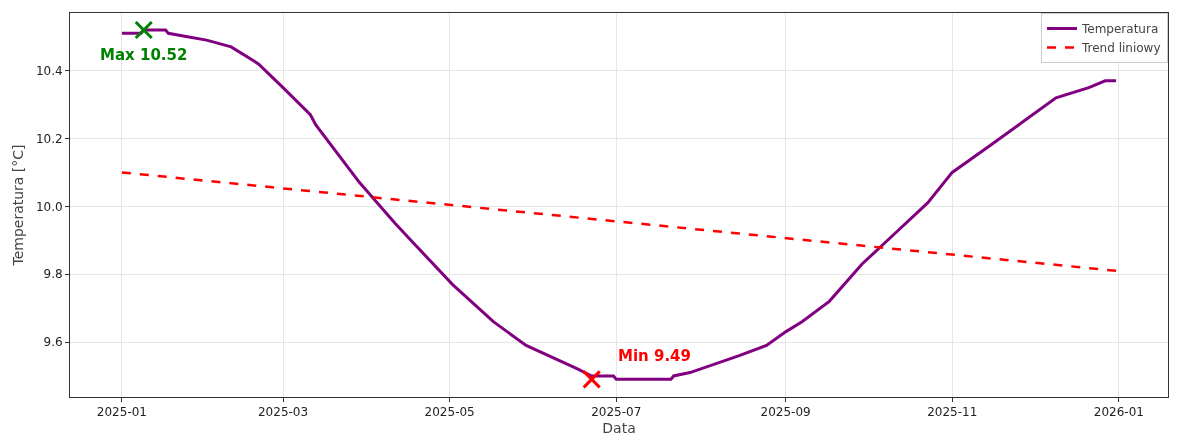 The width and height of the screenshot is (1181, 445). What do you see at coordinates (654, 356) in the screenshot?
I see `annotation: Min 9.49` at bounding box center [654, 356].